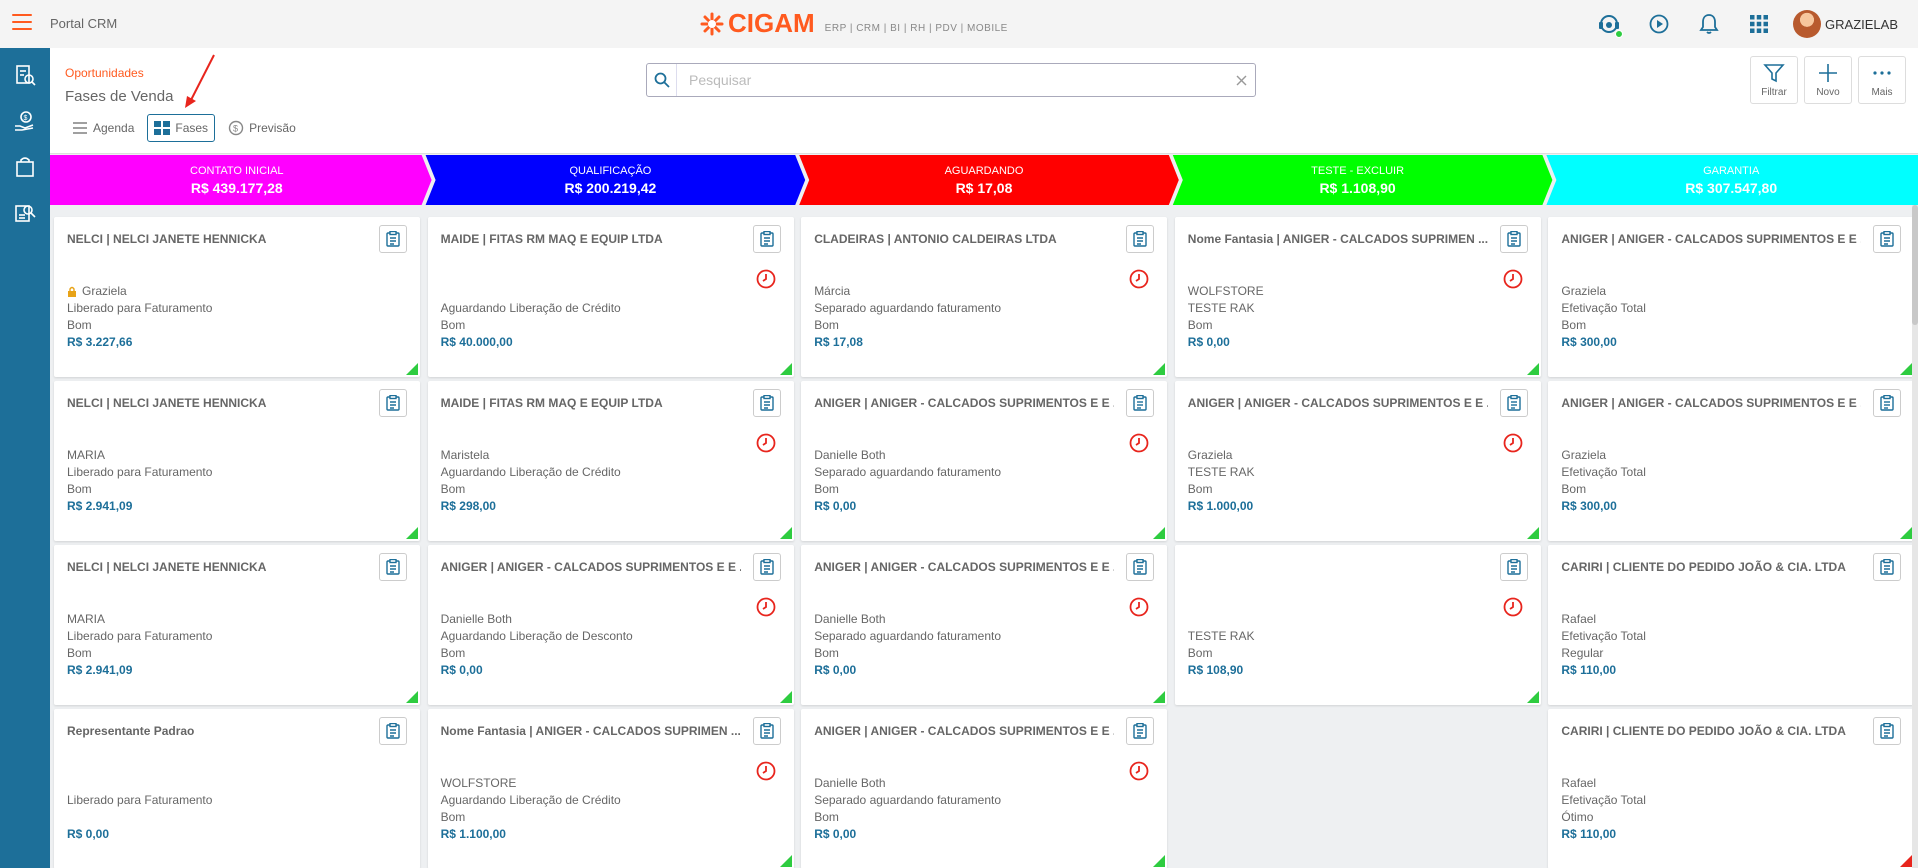 The height and width of the screenshot is (868, 1918). What do you see at coordinates (1358, 180) in the screenshot?
I see `phase-header: TESTE - EXCLUIR R$ 1.108,90` at bounding box center [1358, 180].